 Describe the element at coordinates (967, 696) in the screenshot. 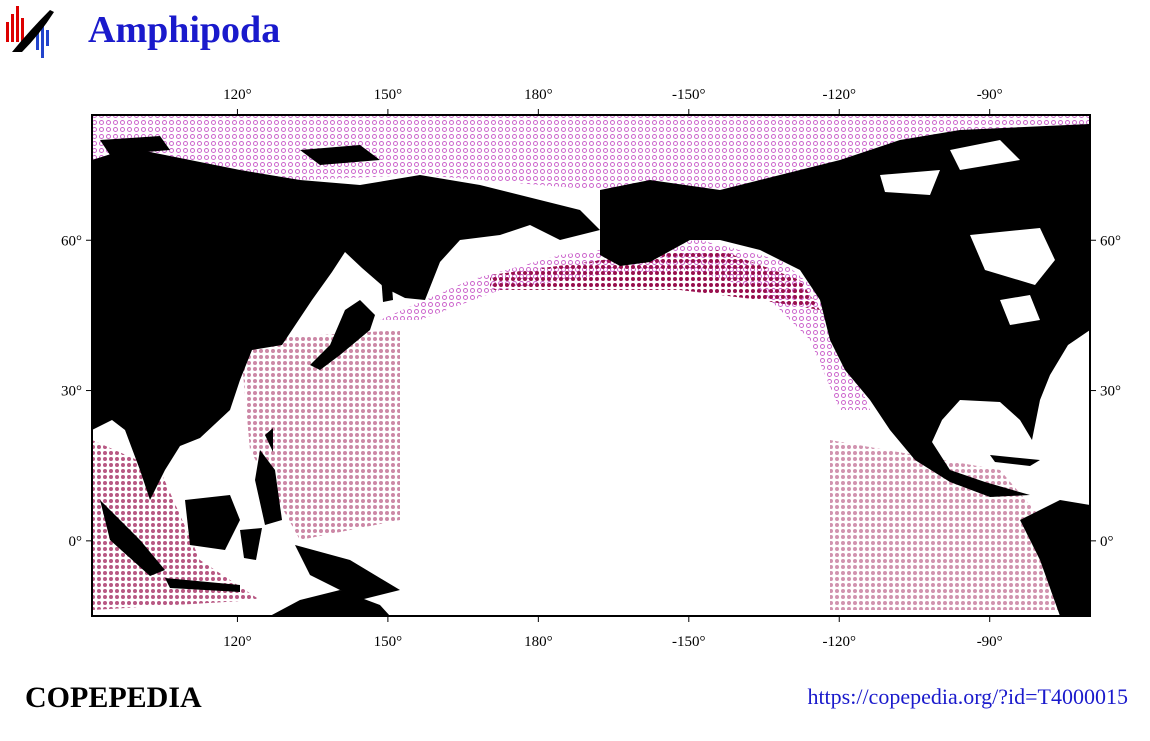

I see `url: https://copepedia.org/?id=T4000015` at that location.